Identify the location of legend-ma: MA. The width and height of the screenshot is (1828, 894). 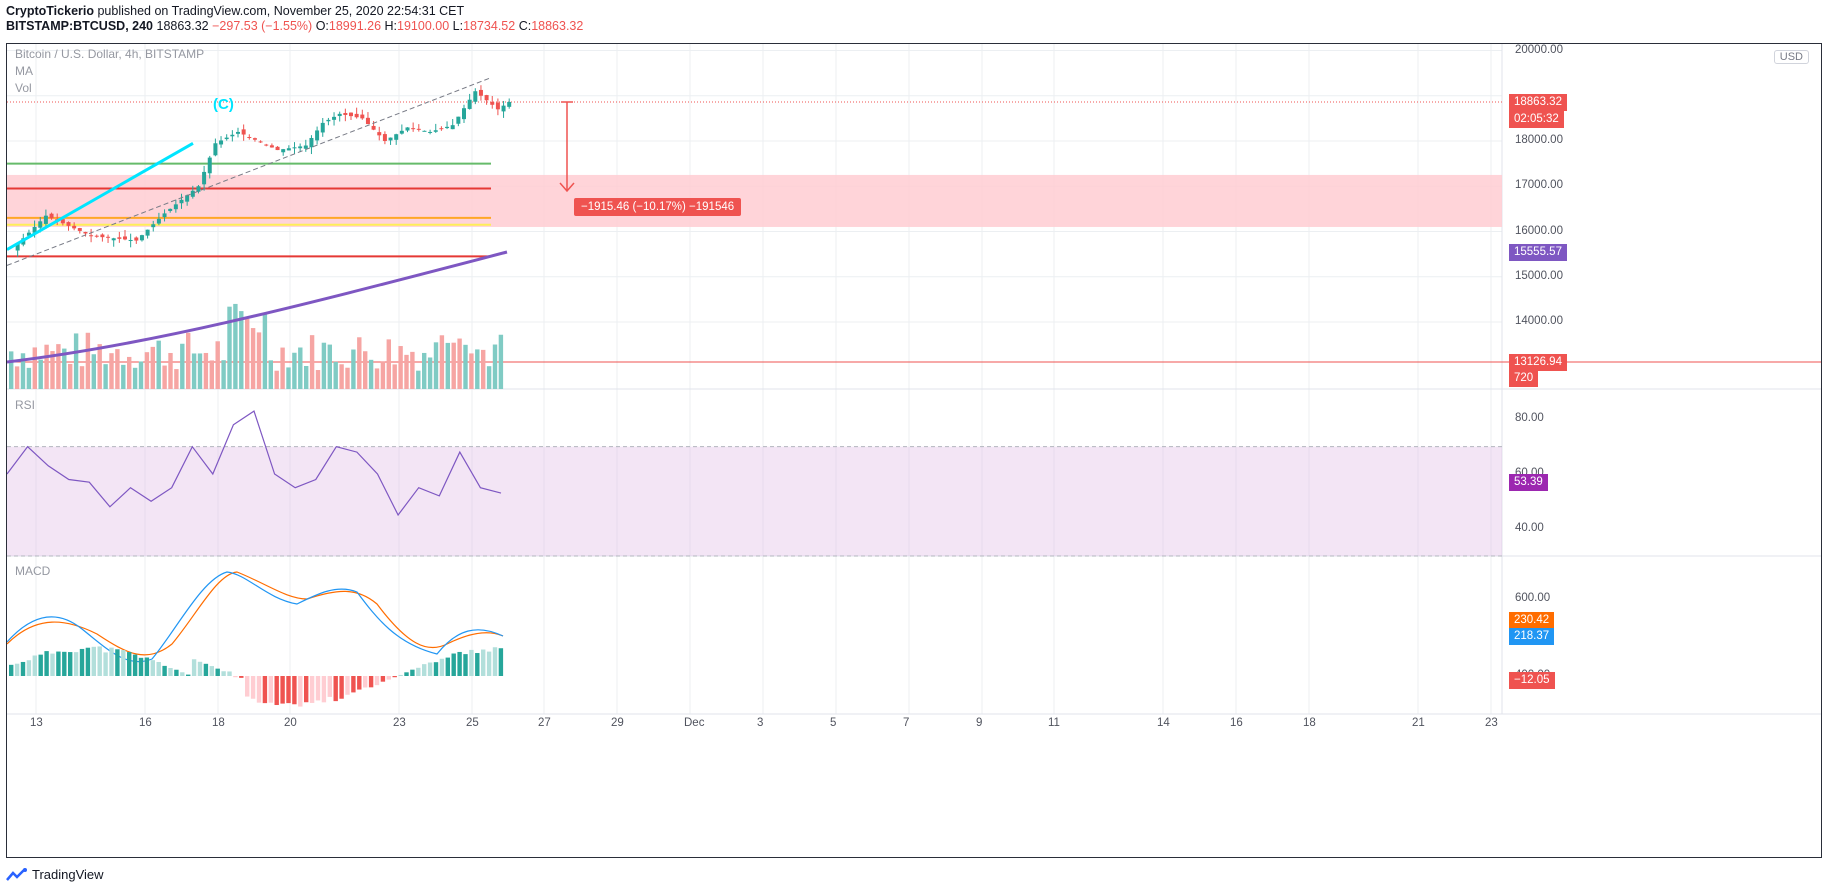
(24, 71).